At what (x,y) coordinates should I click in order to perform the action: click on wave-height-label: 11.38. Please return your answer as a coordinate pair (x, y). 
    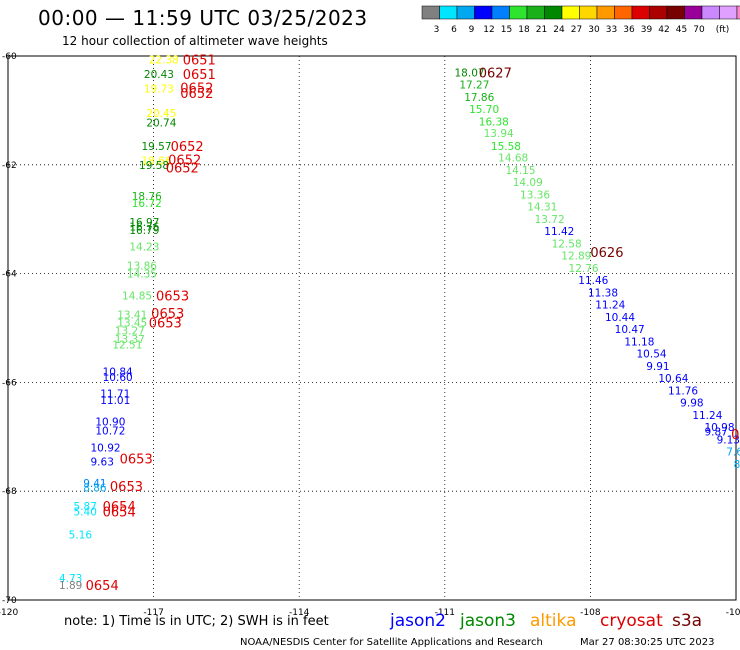
    Looking at the image, I should click on (603, 294).